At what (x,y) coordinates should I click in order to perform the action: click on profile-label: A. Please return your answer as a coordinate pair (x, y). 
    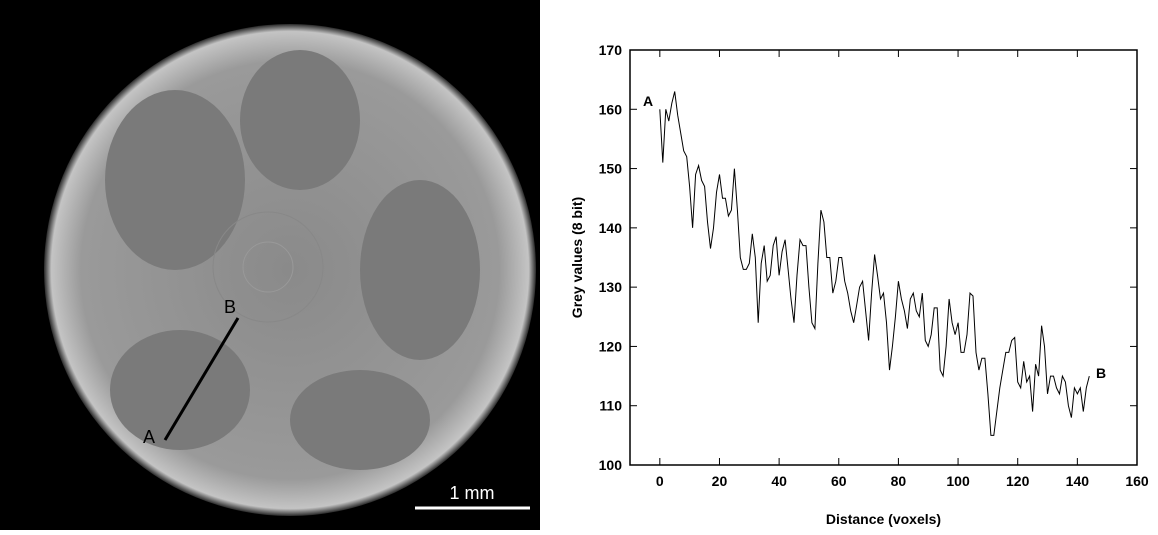
    Looking at the image, I should click on (149, 437).